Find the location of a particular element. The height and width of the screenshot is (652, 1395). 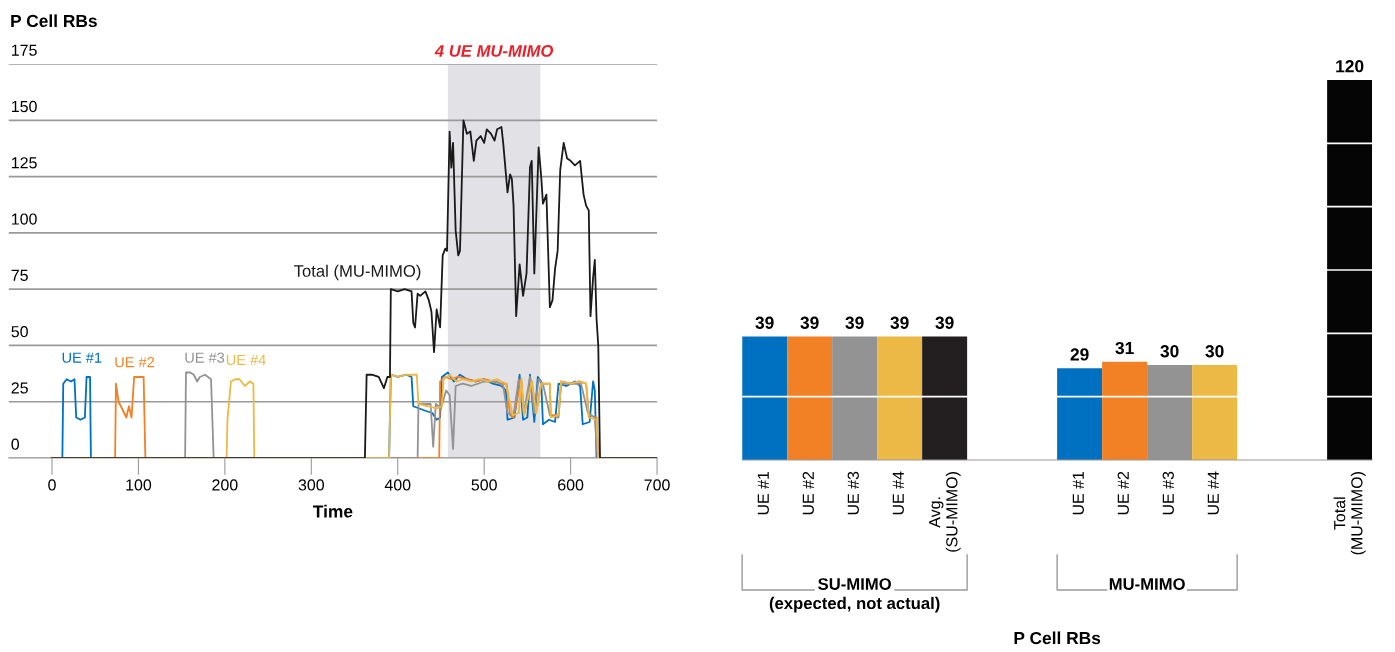

text: MU-MIMO is located at coordinates (1147, 584).